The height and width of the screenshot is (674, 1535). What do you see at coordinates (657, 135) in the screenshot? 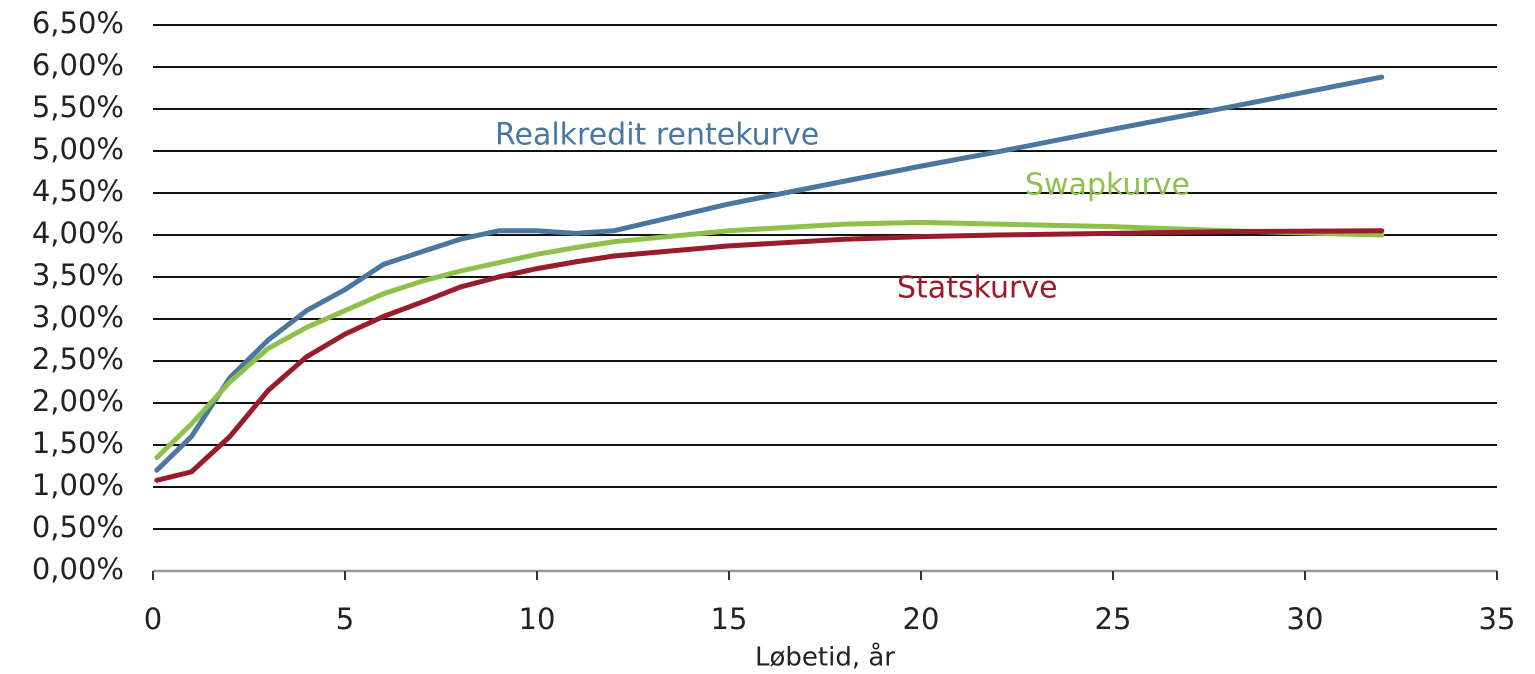
I see `series-label: Realkredit rentekurve` at bounding box center [657, 135].